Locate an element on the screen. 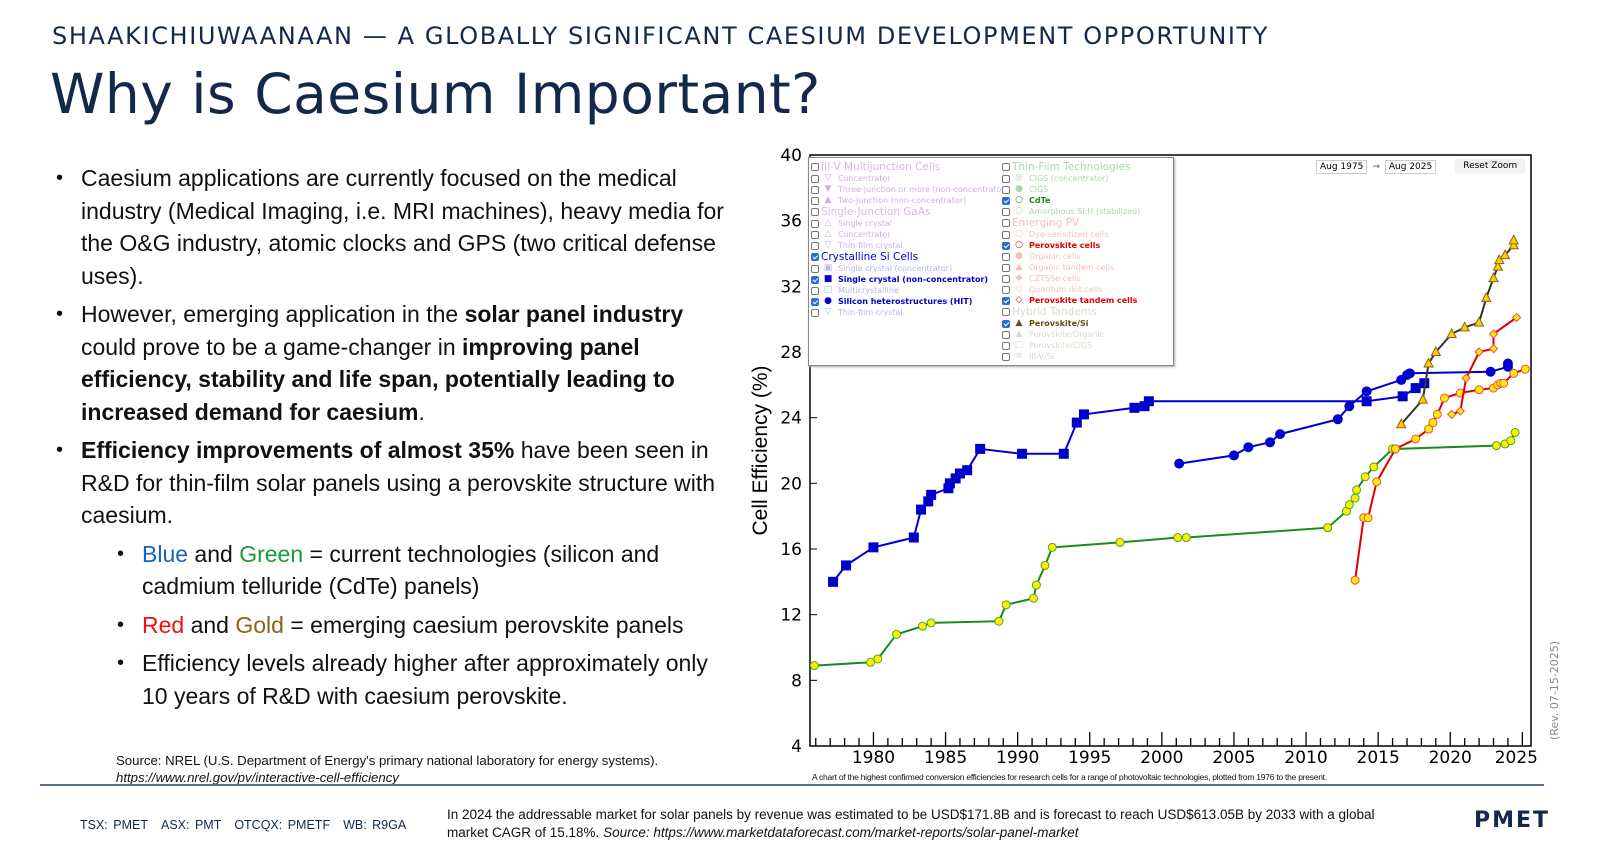  legend-item: ▲ Two-junction (non-concentrator) is located at coordinates (909, 200).